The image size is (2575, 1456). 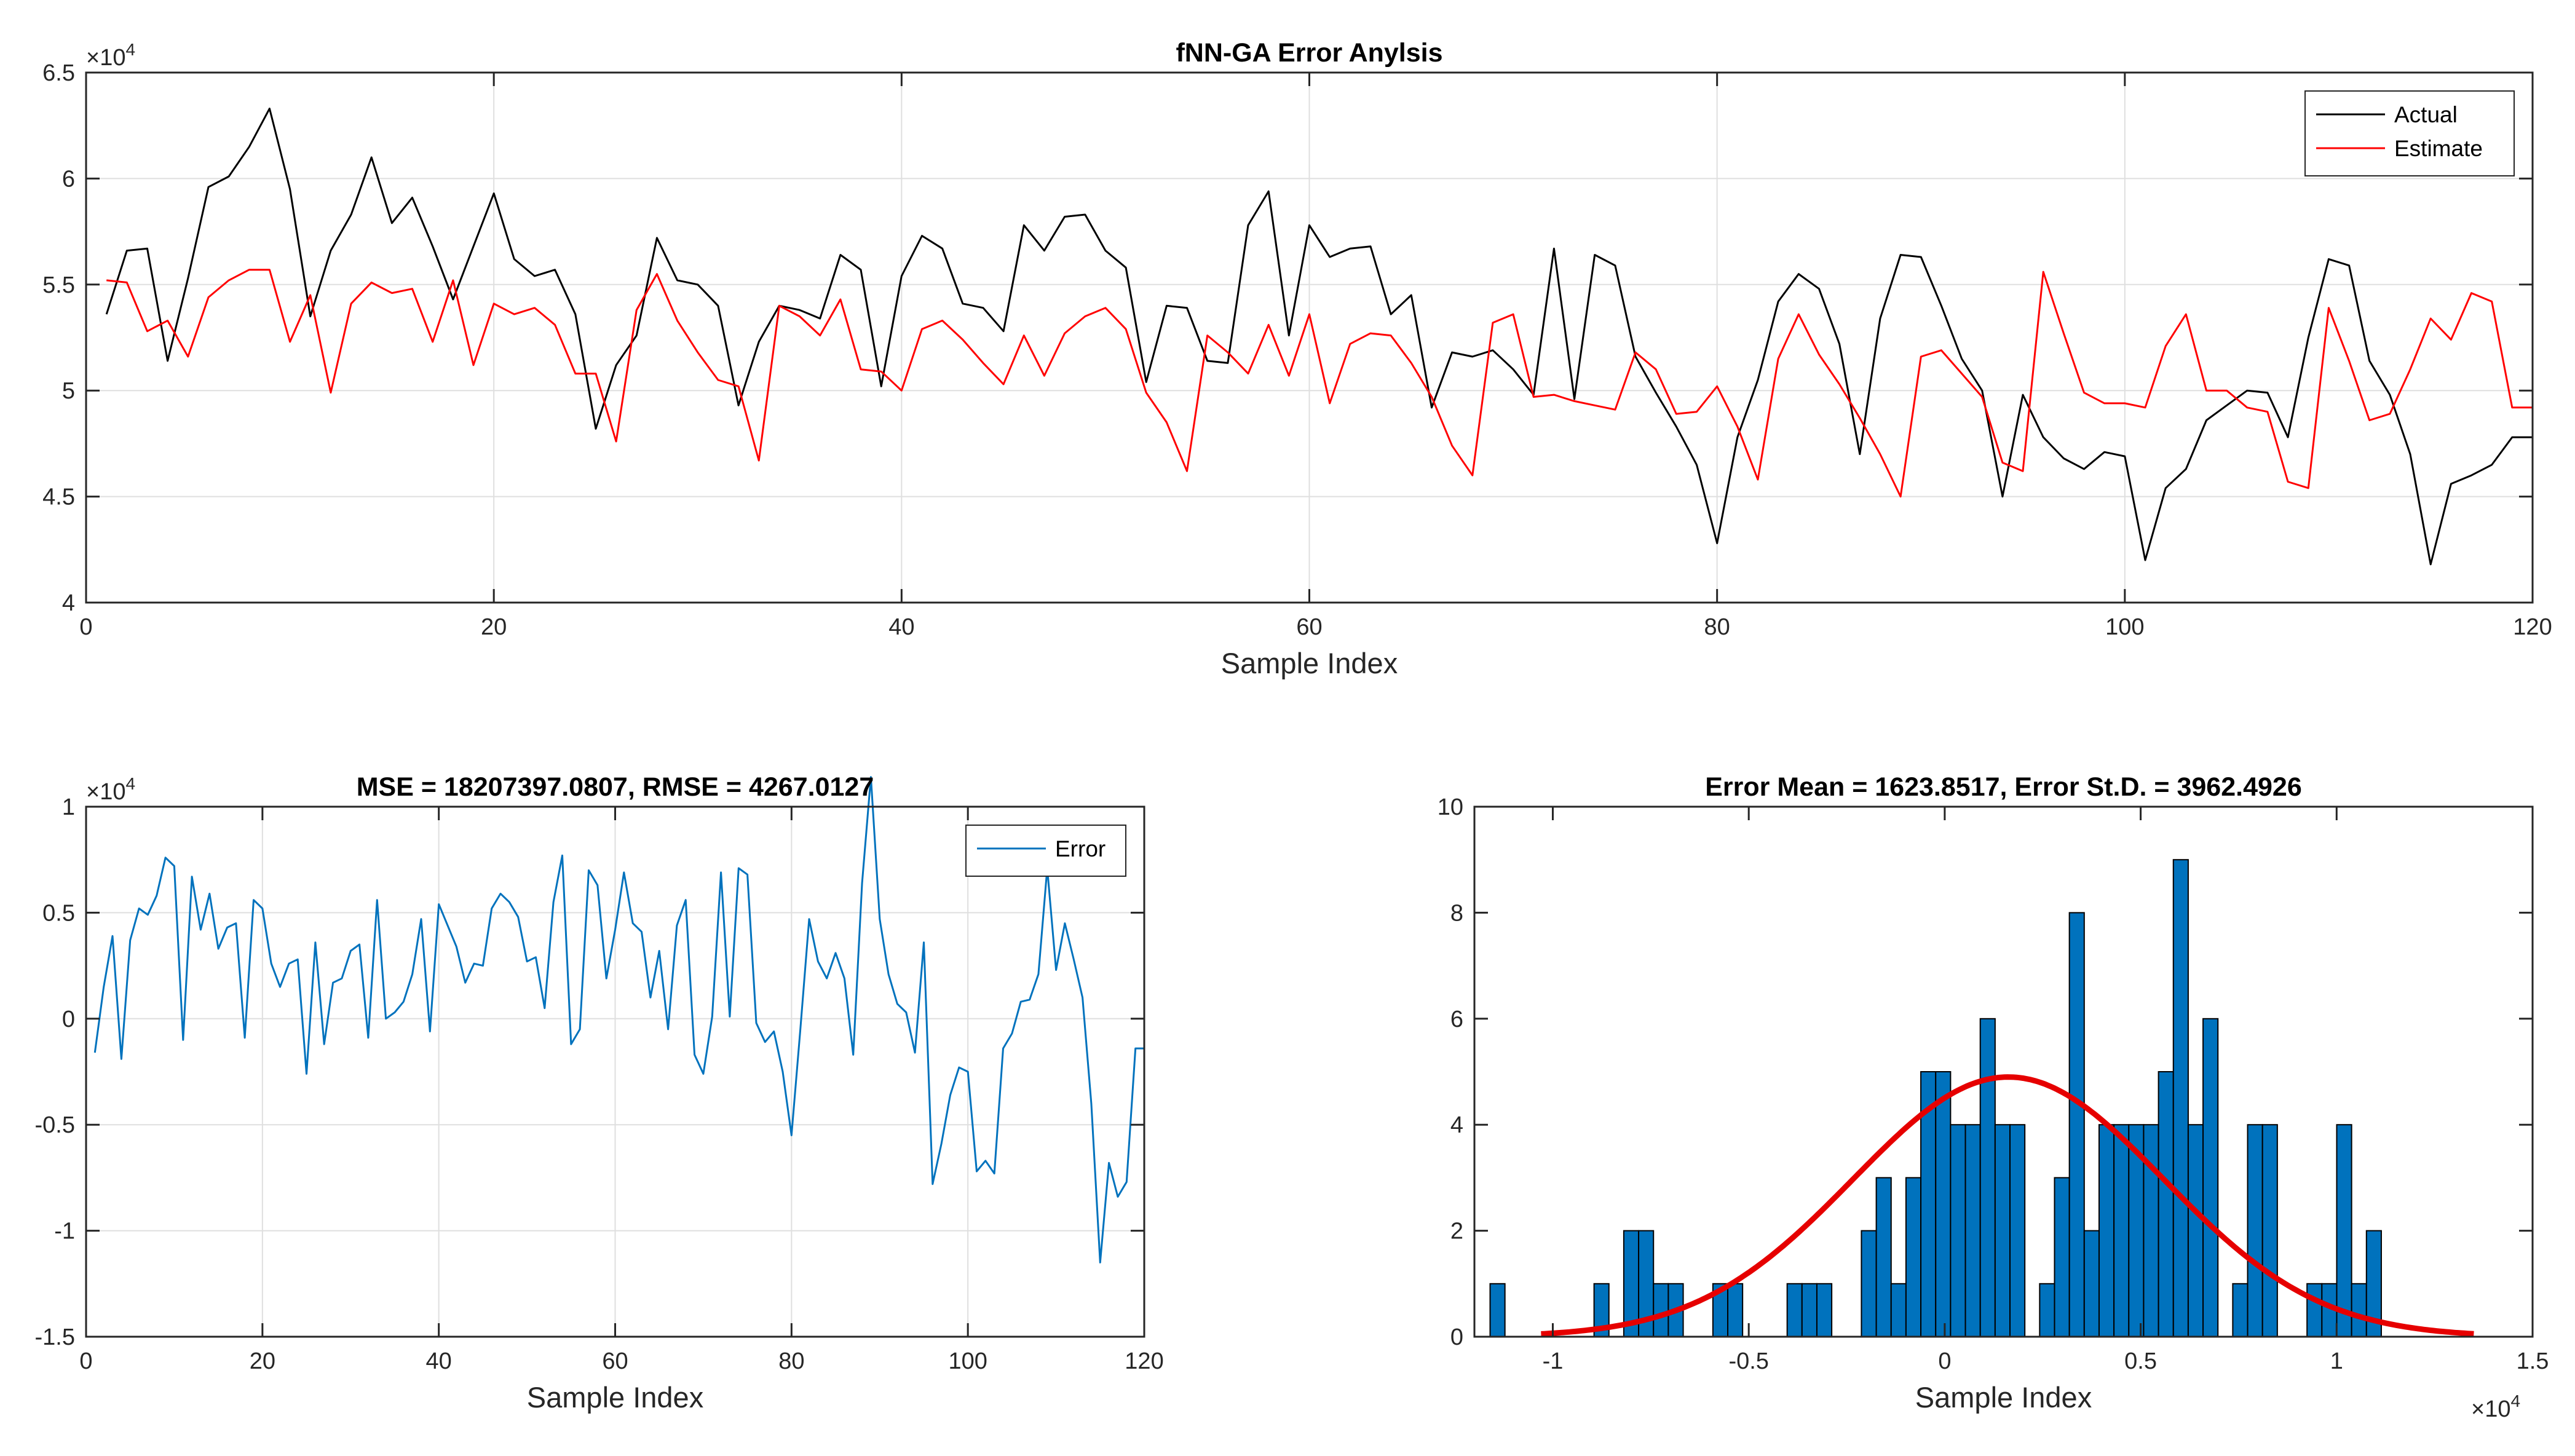 What do you see at coordinates (1450, 807) in the screenshot?
I see `y-tick-label: 10` at bounding box center [1450, 807].